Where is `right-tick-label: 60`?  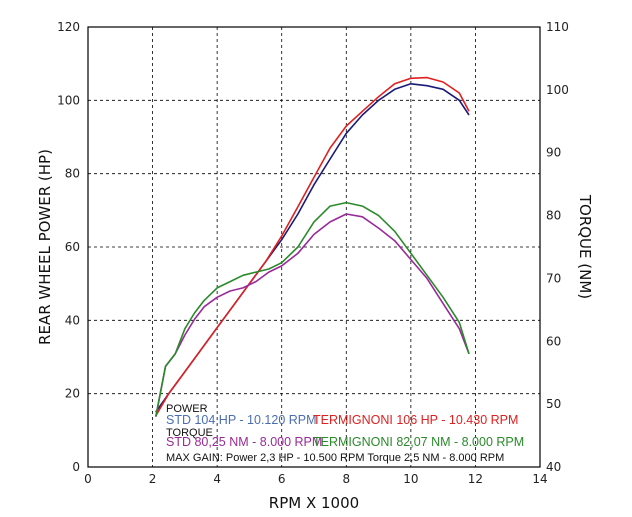
right-tick-label: 60 is located at coordinates (553, 341).